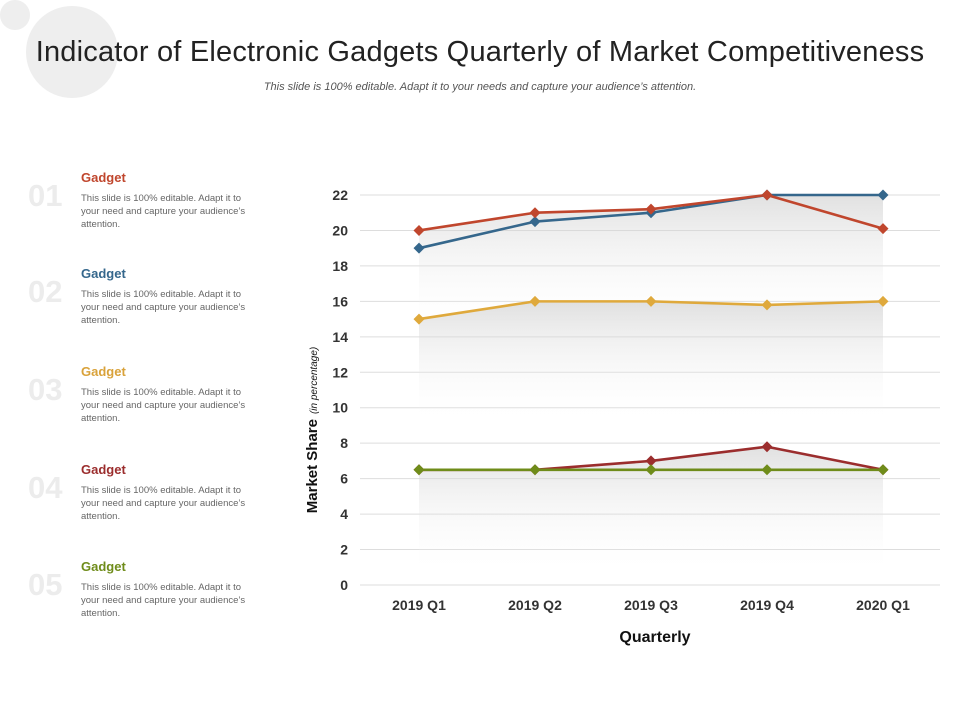  I want to click on y-tick-label: 20, so click(340, 230).